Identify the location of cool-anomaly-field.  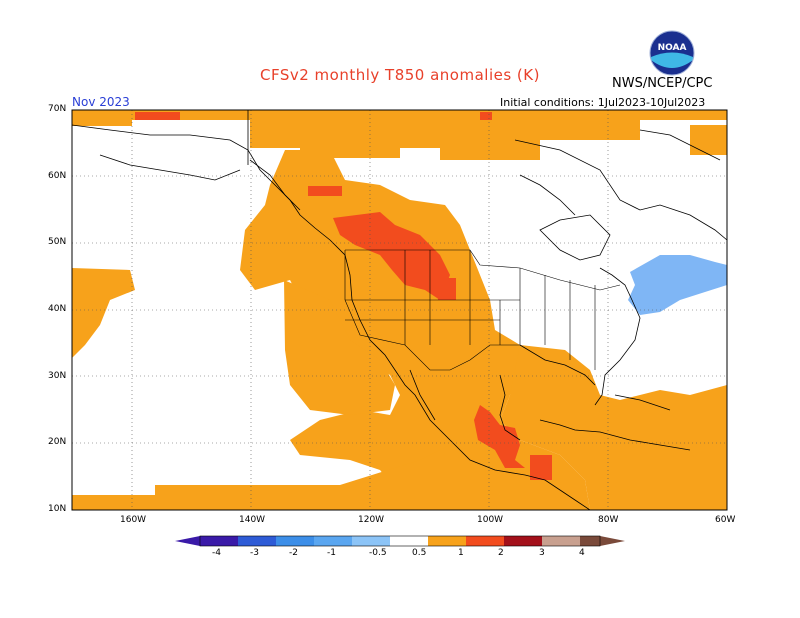
(677, 285).